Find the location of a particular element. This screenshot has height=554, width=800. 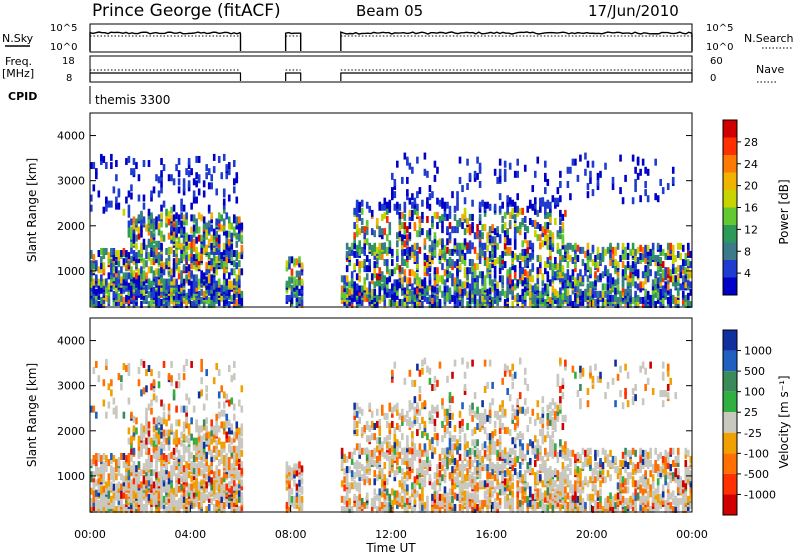

power-cell-1910 is located at coordinates (435, 283).